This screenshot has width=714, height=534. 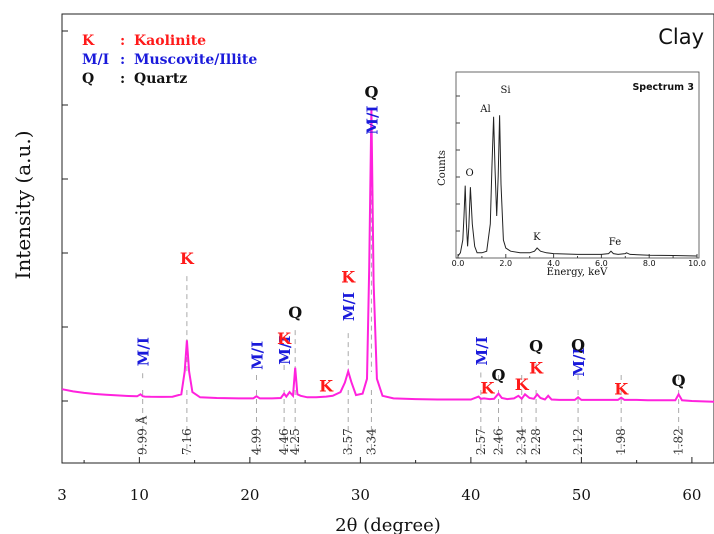 I want to click on x-tick-label: 50, so click(x=581, y=495).